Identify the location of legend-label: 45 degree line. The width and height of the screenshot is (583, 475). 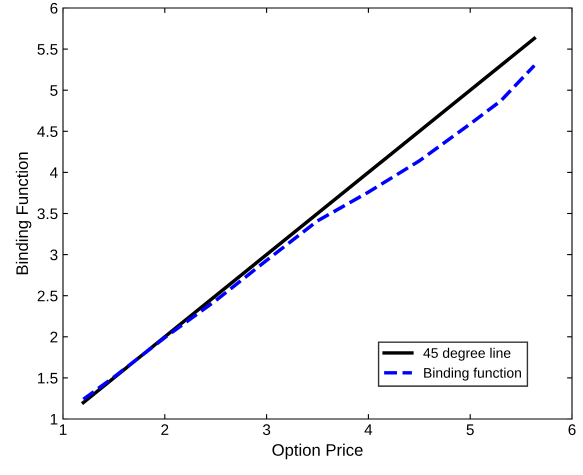
(466, 354).